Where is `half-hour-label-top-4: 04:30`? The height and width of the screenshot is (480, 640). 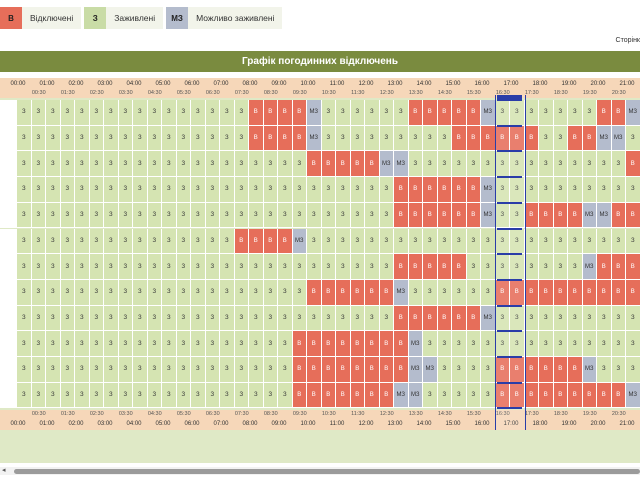 half-hour-label-top-4: 04:30 is located at coordinates (154, 93).